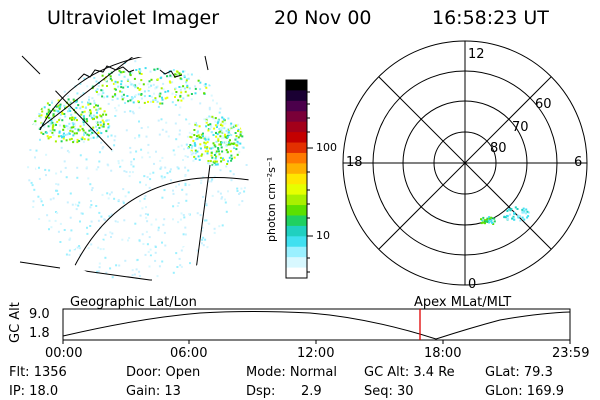  What do you see at coordinates (463, 302) in the screenshot?
I see `orbit-right-title: Apex MLat/MLT` at bounding box center [463, 302].